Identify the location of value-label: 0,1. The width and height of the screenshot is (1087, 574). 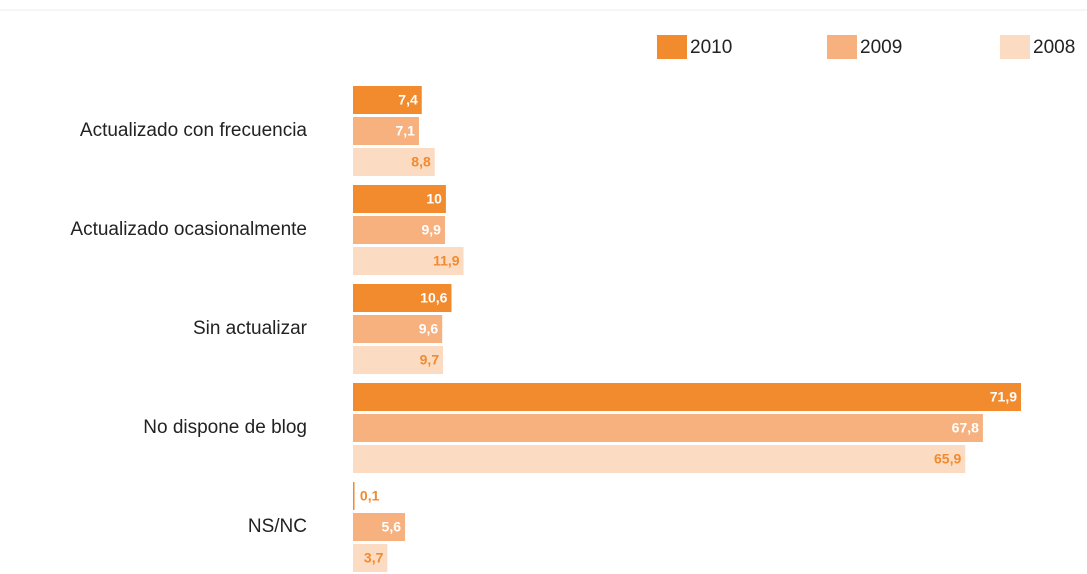
(370, 496).